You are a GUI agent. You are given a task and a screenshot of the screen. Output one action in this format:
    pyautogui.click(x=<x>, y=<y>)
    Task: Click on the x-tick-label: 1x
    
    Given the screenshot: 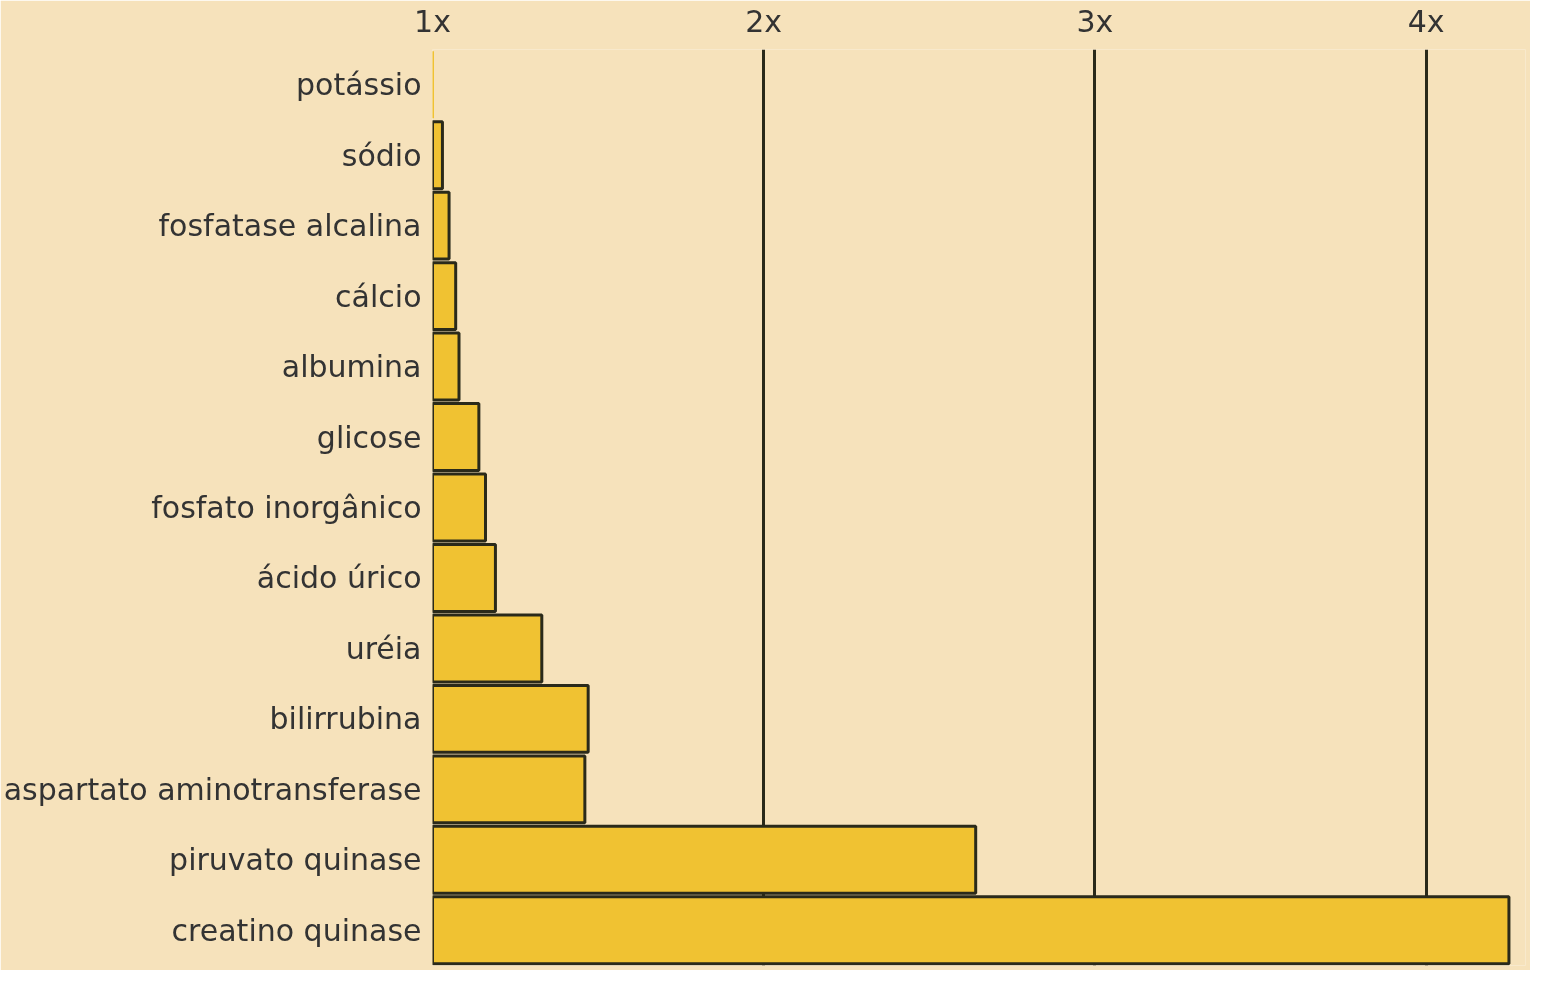 What is the action you would take?
    pyautogui.click(x=432, y=21)
    